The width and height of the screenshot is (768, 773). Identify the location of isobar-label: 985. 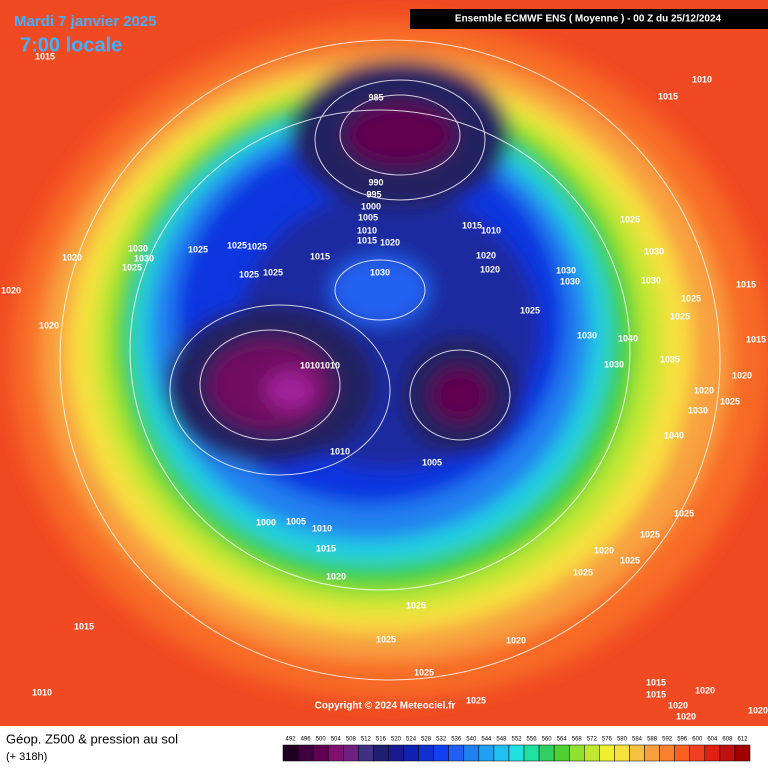
(375, 97).